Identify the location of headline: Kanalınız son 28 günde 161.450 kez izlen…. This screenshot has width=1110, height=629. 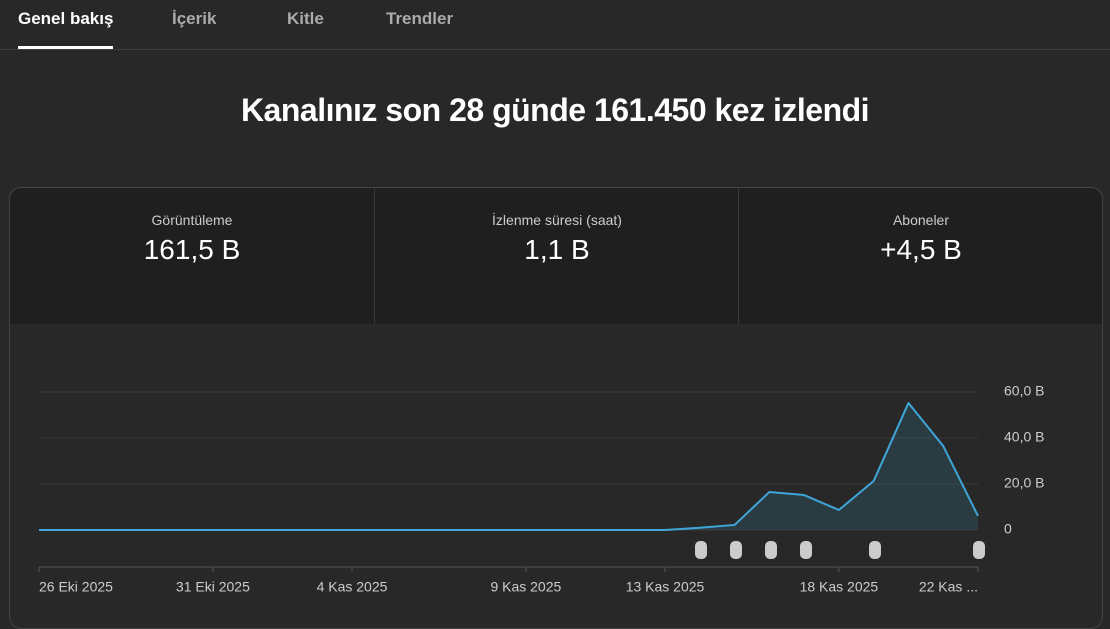
(555, 110).